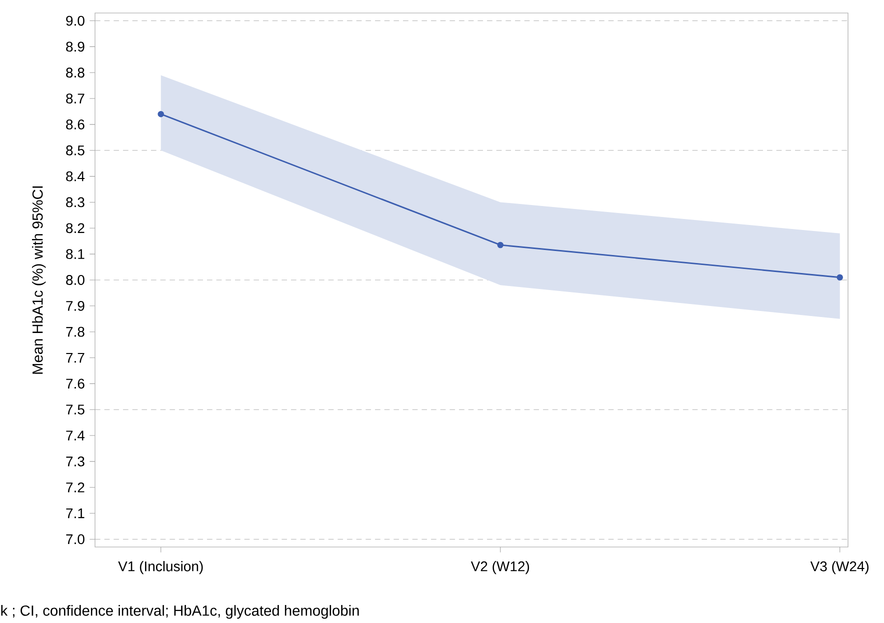 The width and height of the screenshot is (884, 623). What do you see at coordinates (75, 280) in the screenshot?
I see `y-tick-label: 8.0` at bounding box center [75, 280].